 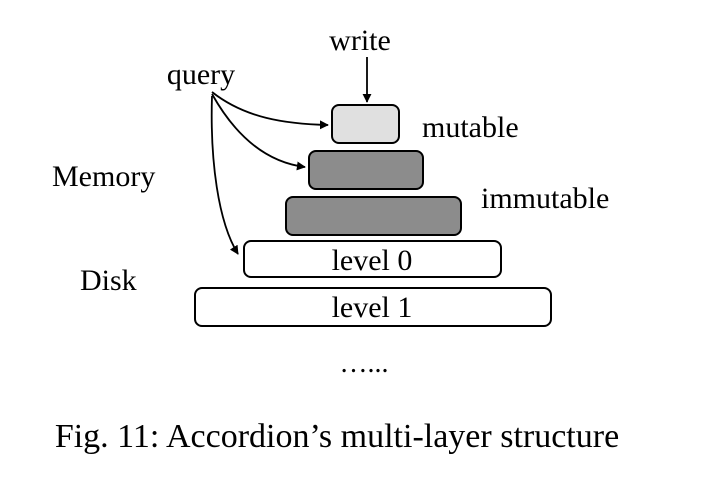 I want to click on level-1-label: level 1, so click(x=372, y=307).